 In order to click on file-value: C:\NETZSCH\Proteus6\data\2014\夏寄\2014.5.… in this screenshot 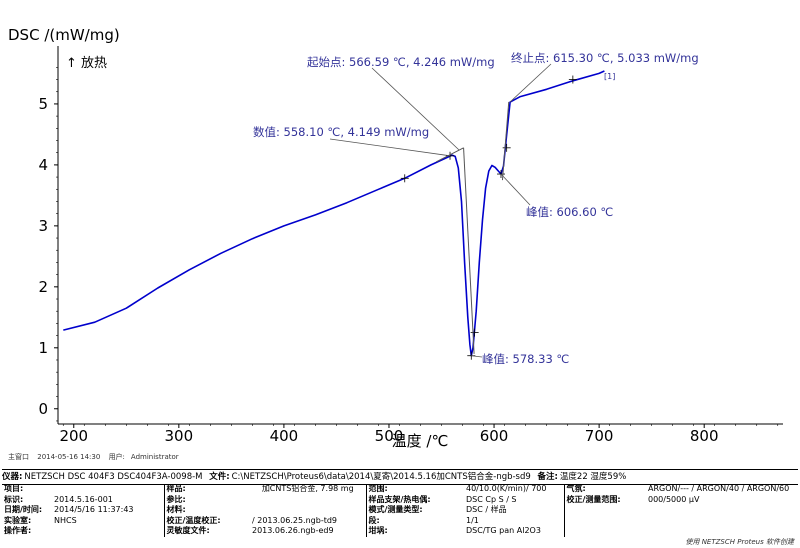, I will do `click(381, 477)`.